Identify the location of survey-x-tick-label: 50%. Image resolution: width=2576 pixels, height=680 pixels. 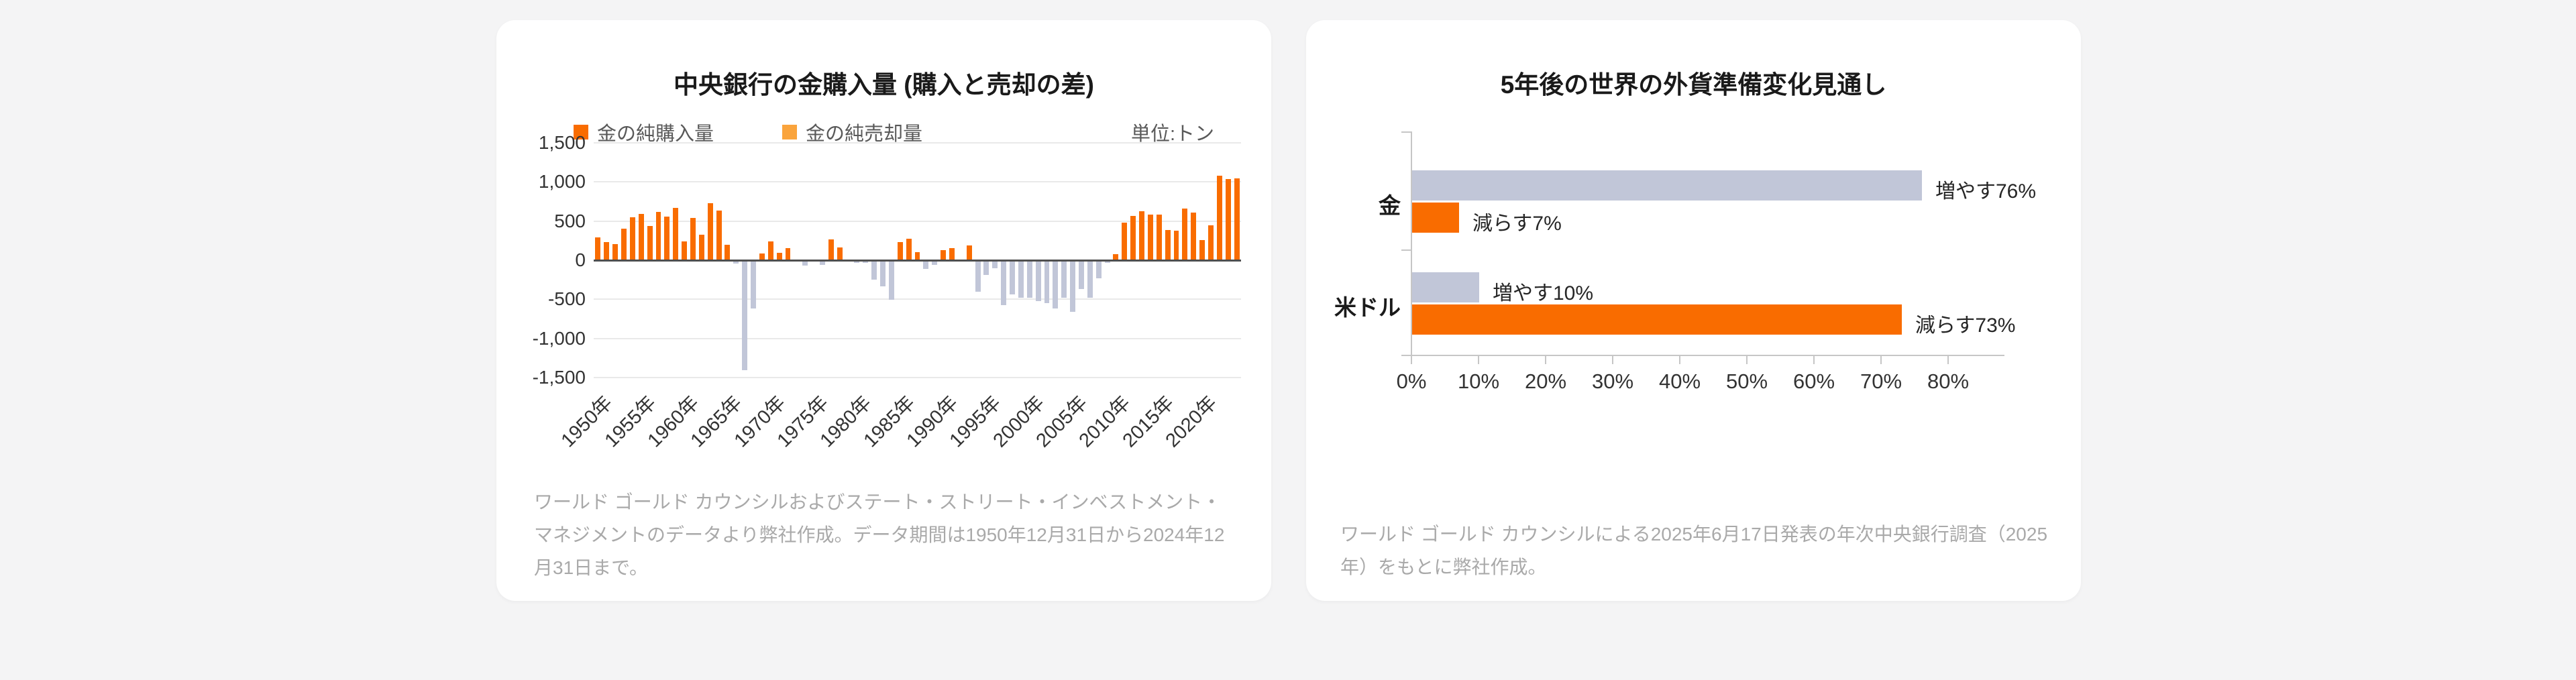
(1746, 381).